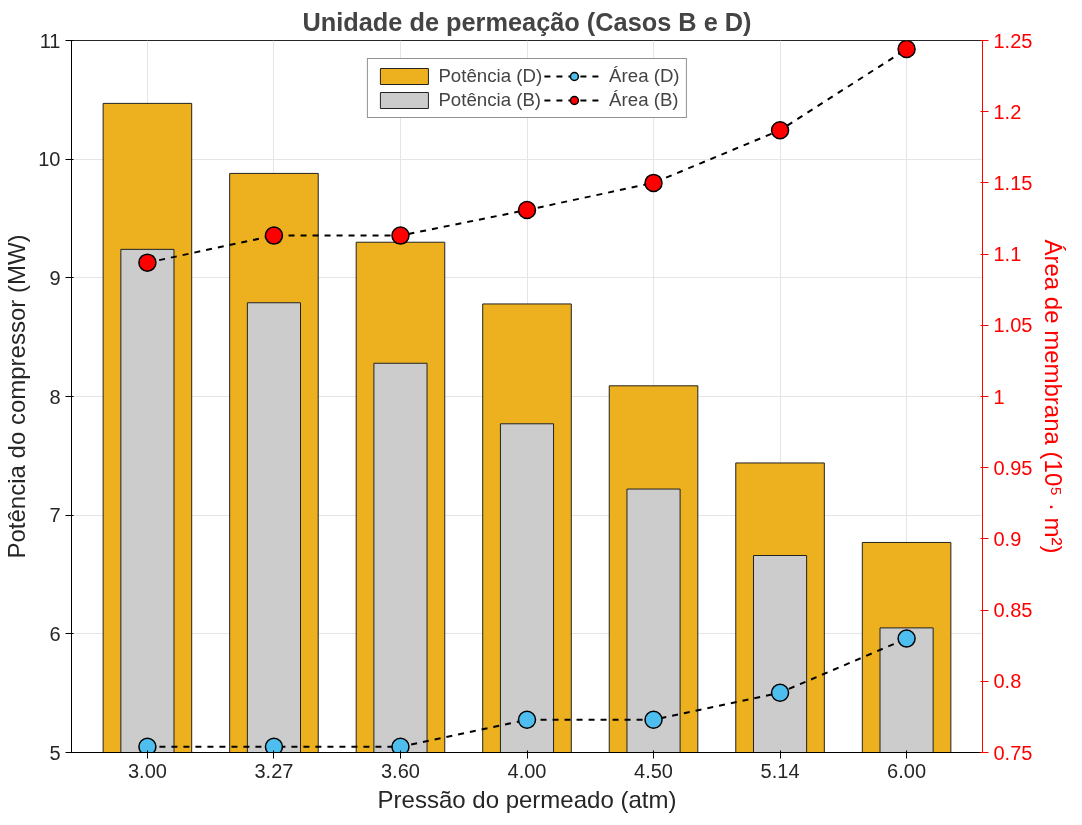 The height and width of the screenshot is (825, 1082). What do you see at coordinates (1007, 111) in the screenshot?
I see `y2-tick-label: 1.2` at bounding box center [1007, 111].